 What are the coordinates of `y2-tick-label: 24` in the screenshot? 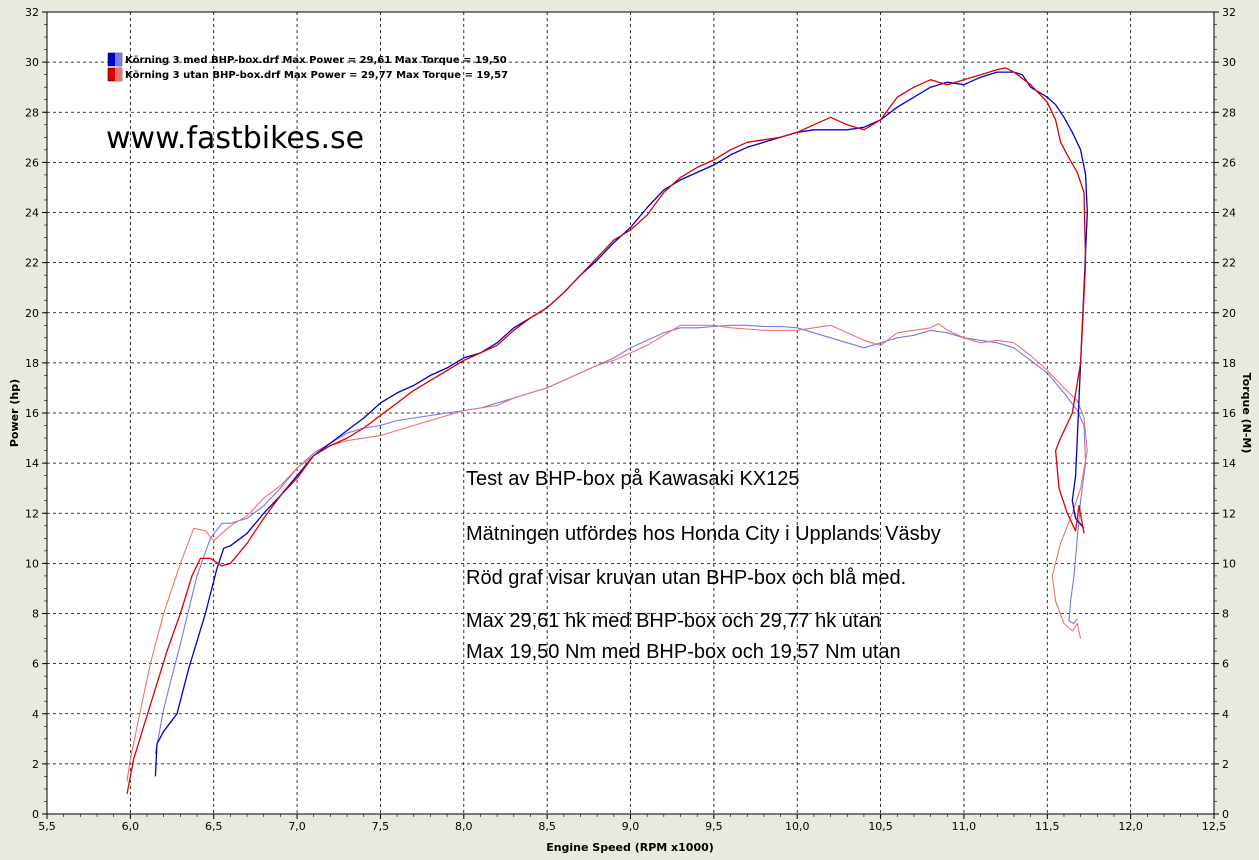 It's located at (1229, 213).